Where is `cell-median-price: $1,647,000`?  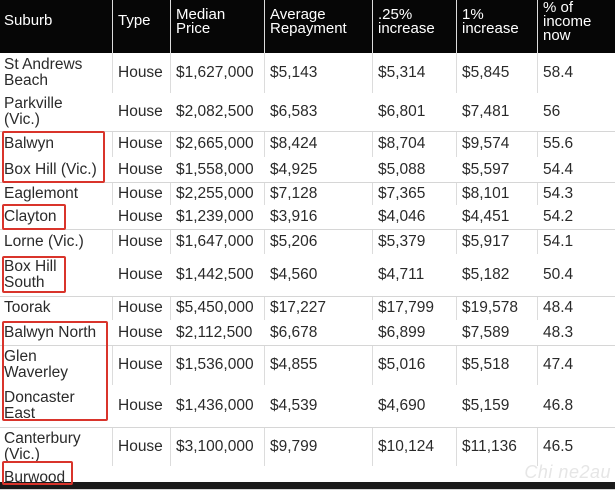
cell-median-price: $1,647,000 is located at coordinates (215, 241).